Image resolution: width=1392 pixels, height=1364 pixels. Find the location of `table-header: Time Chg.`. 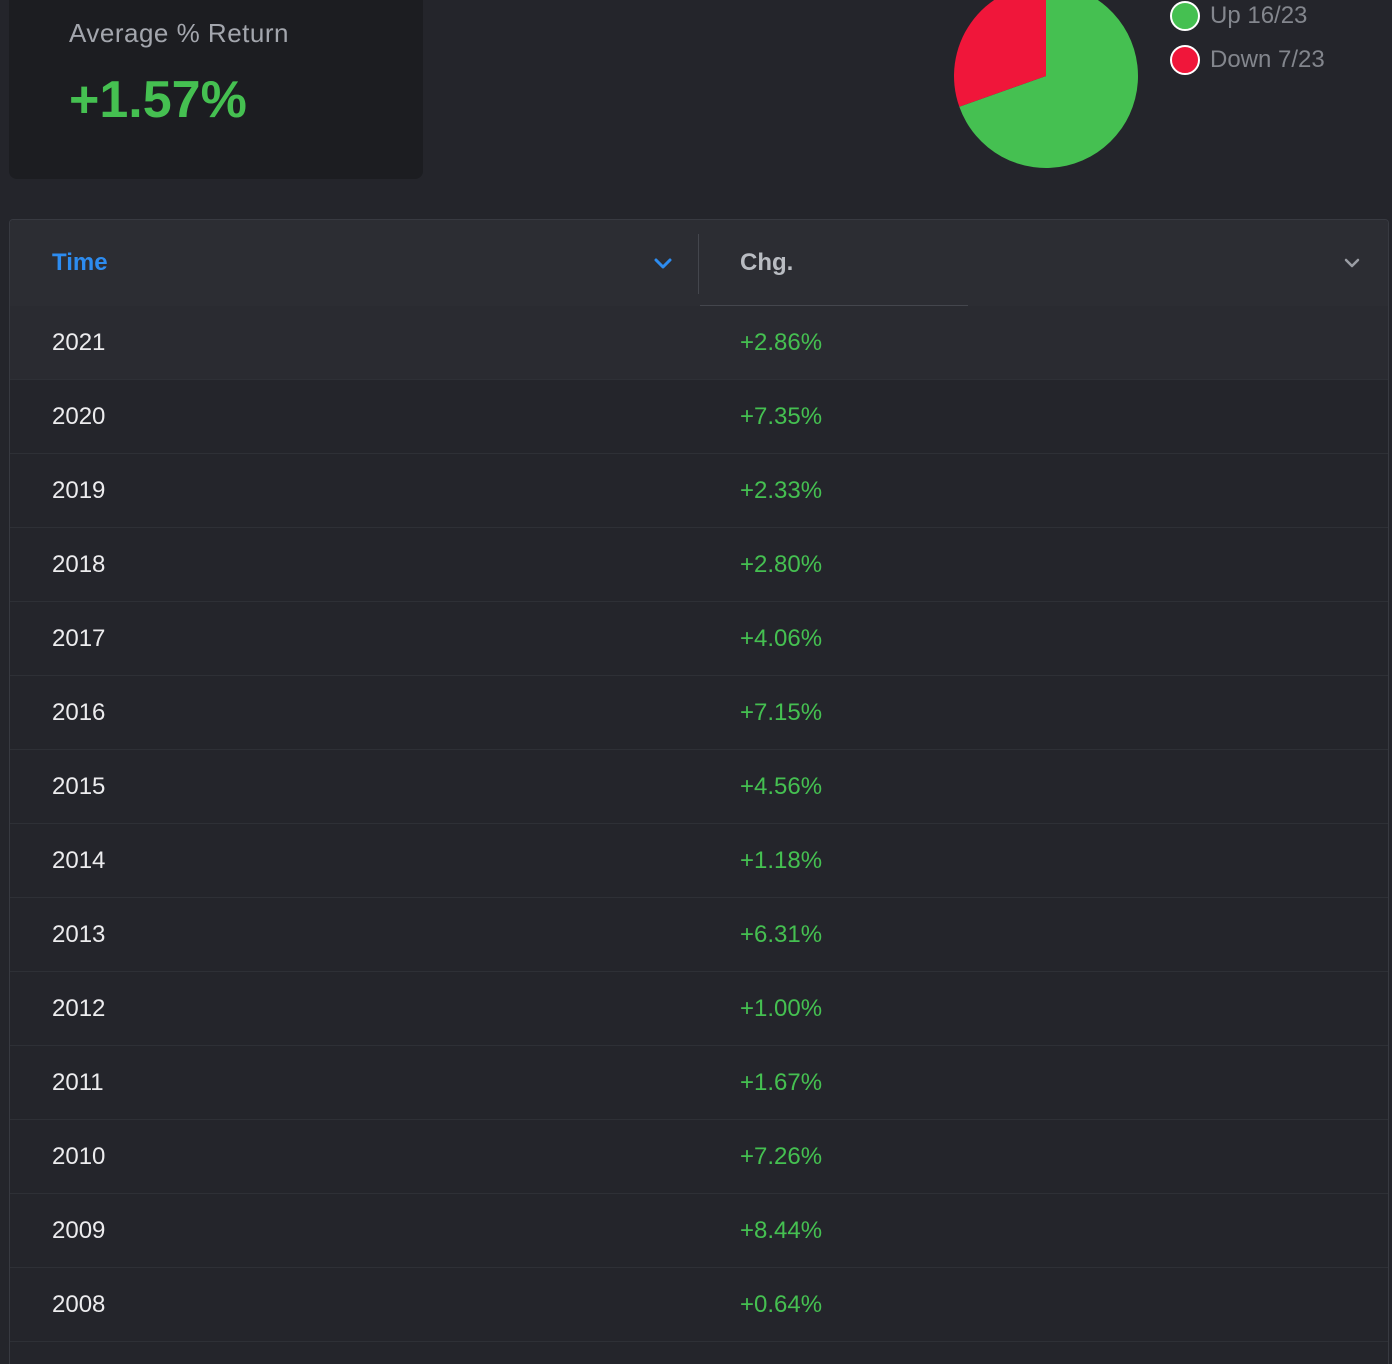

table-header: Time Chg. is located at coordinates (699, 263).